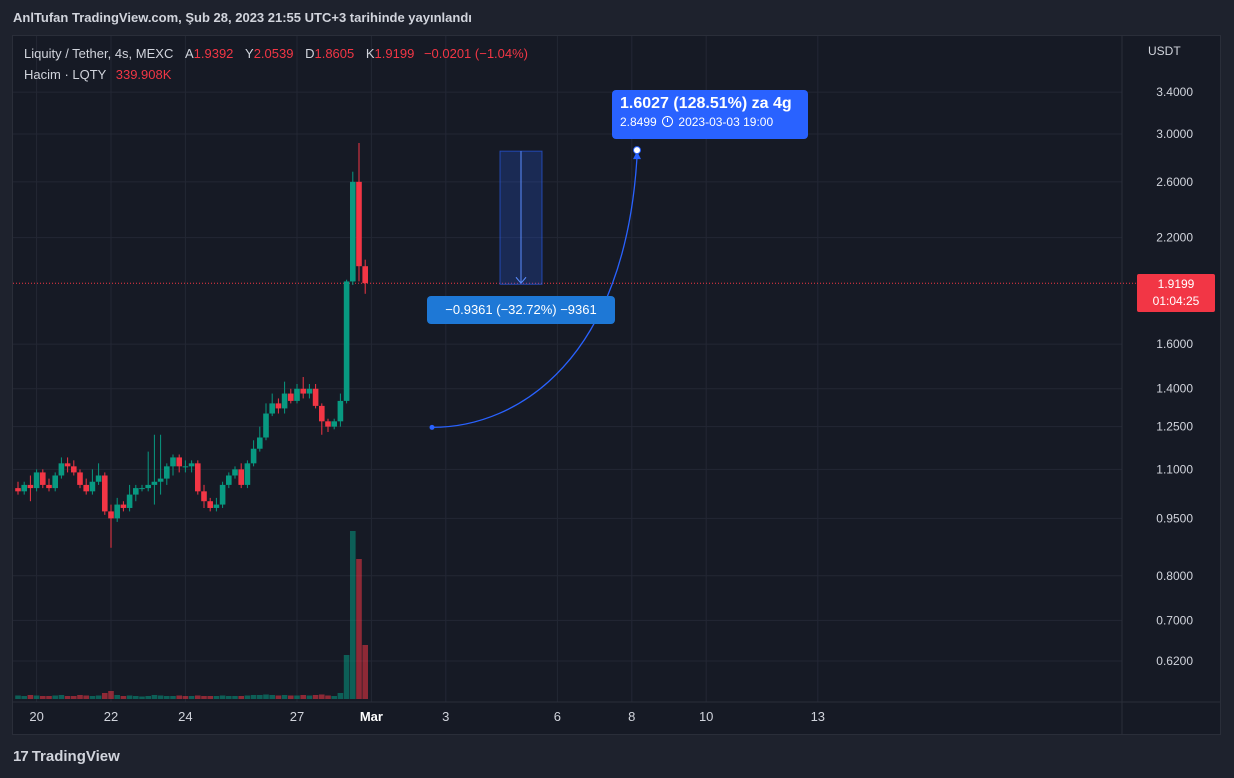 This screenshot has height=778, width=1234. I want to click on tradingview-logo: 17 TradingView, so click(66, 756).